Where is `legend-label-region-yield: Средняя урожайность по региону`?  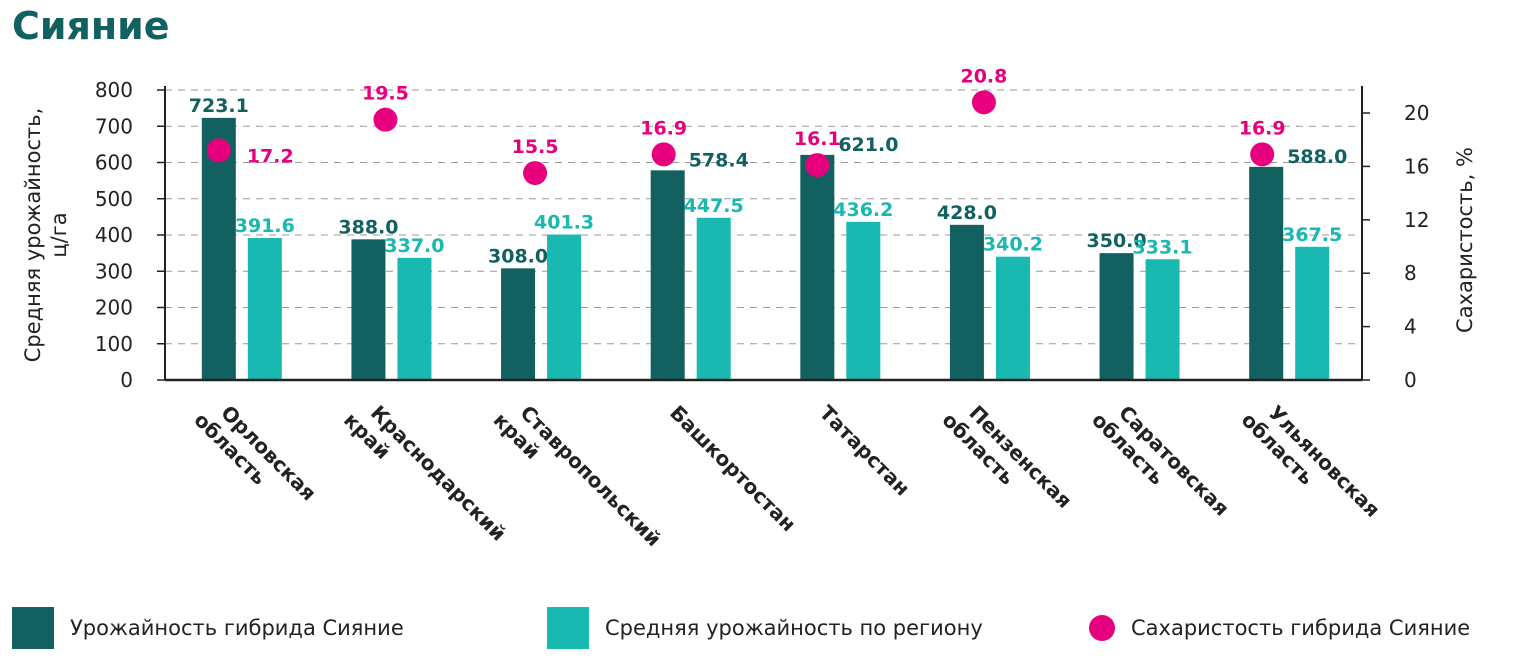
legend-label-region-yield: Средняя урожайность по региону is located at coordinates (794, 628).